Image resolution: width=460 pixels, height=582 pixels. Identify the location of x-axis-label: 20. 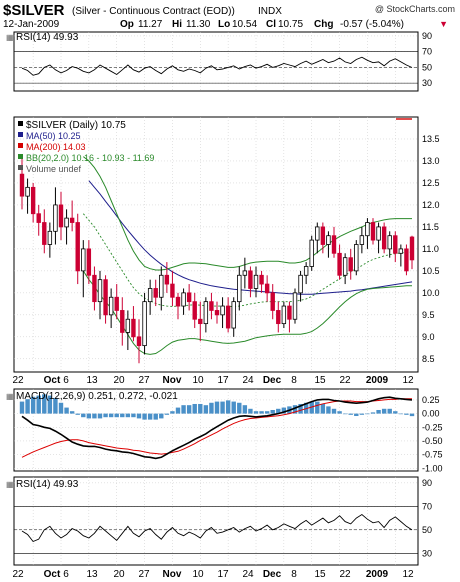
(119, 380).